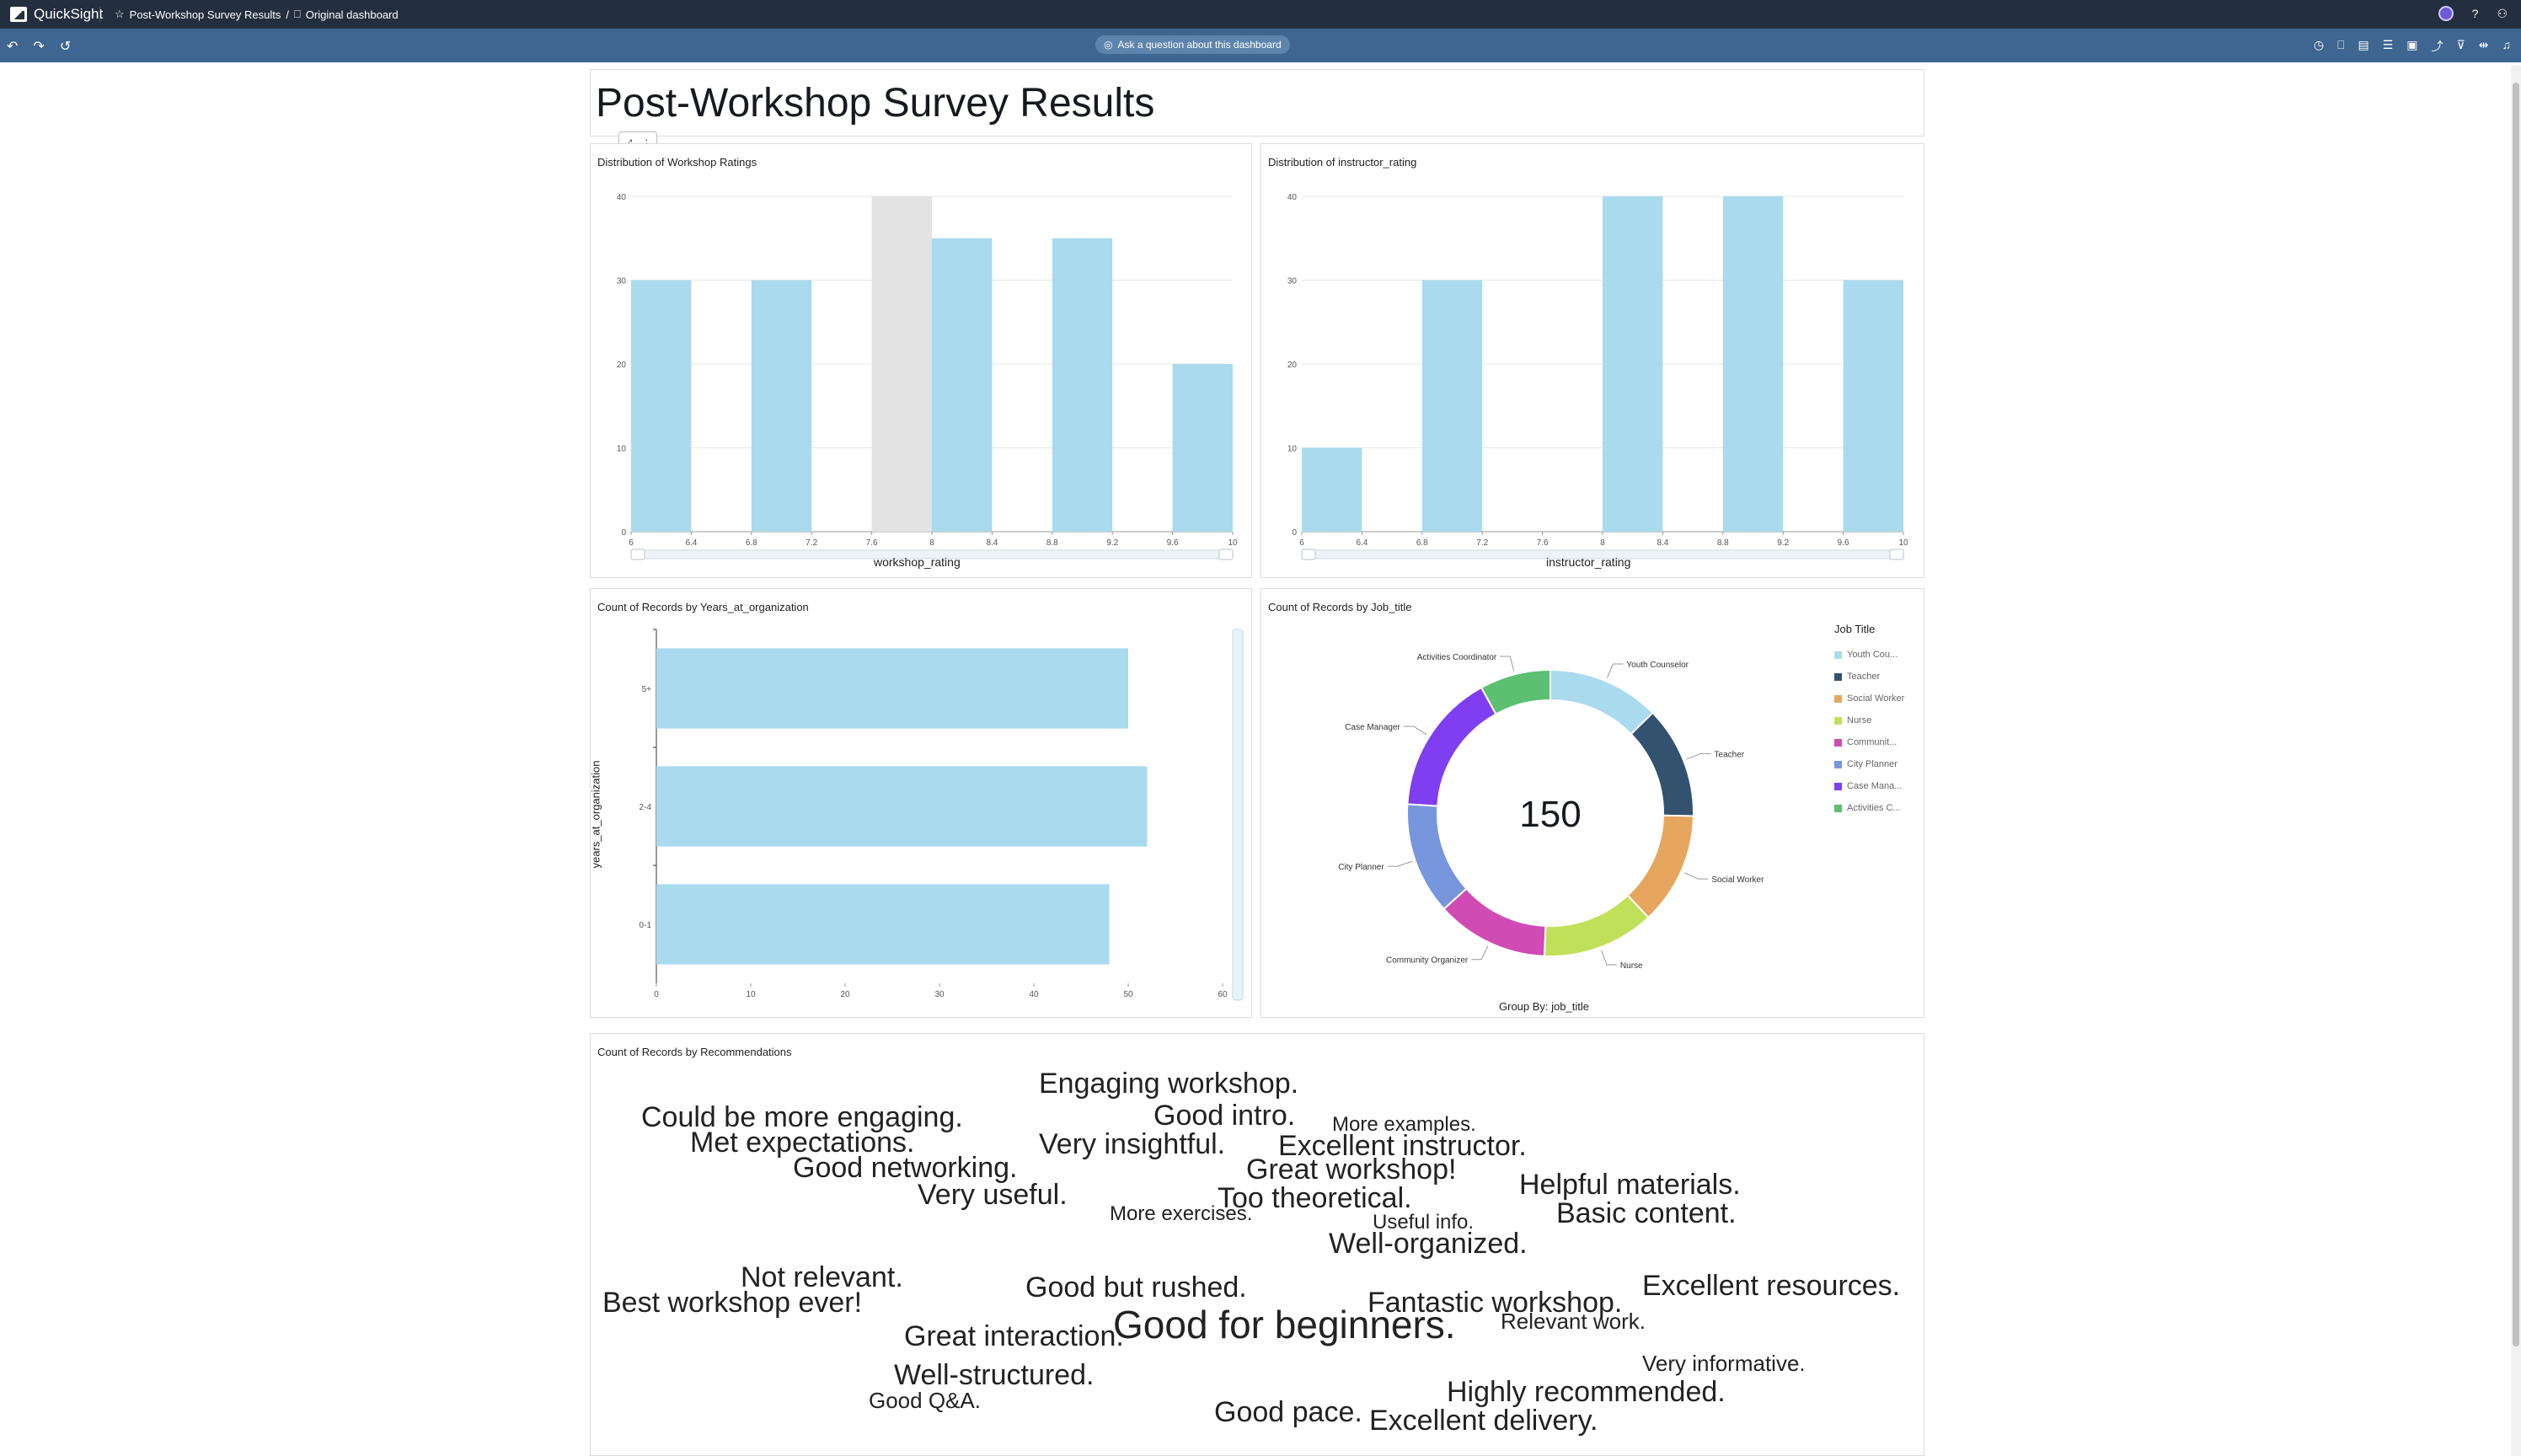 The width and height of the screenshot is (2521, 1456). Describe the element at coordinates (352, 14) in the screenshot. I see `breadcrumb-view: Original dashboard` at that location.